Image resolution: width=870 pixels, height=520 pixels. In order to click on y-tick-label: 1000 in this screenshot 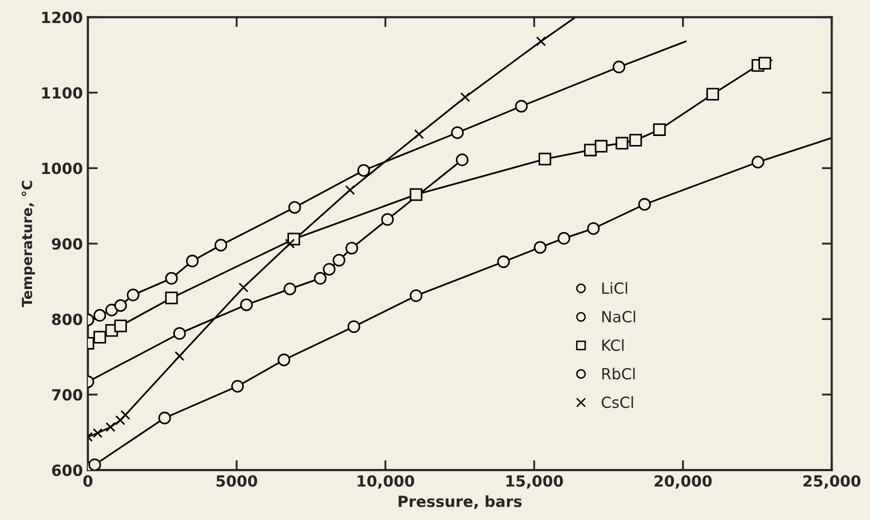, I will do `click(62, 168)`.